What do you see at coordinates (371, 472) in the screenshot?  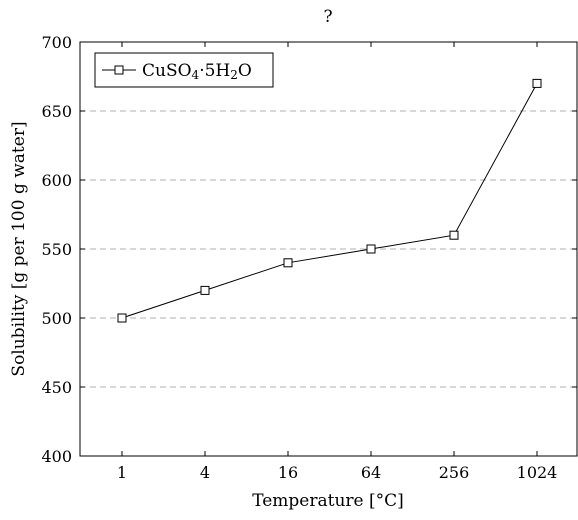 I see `x-tick-label: 64` at bounding box center [371, 472].